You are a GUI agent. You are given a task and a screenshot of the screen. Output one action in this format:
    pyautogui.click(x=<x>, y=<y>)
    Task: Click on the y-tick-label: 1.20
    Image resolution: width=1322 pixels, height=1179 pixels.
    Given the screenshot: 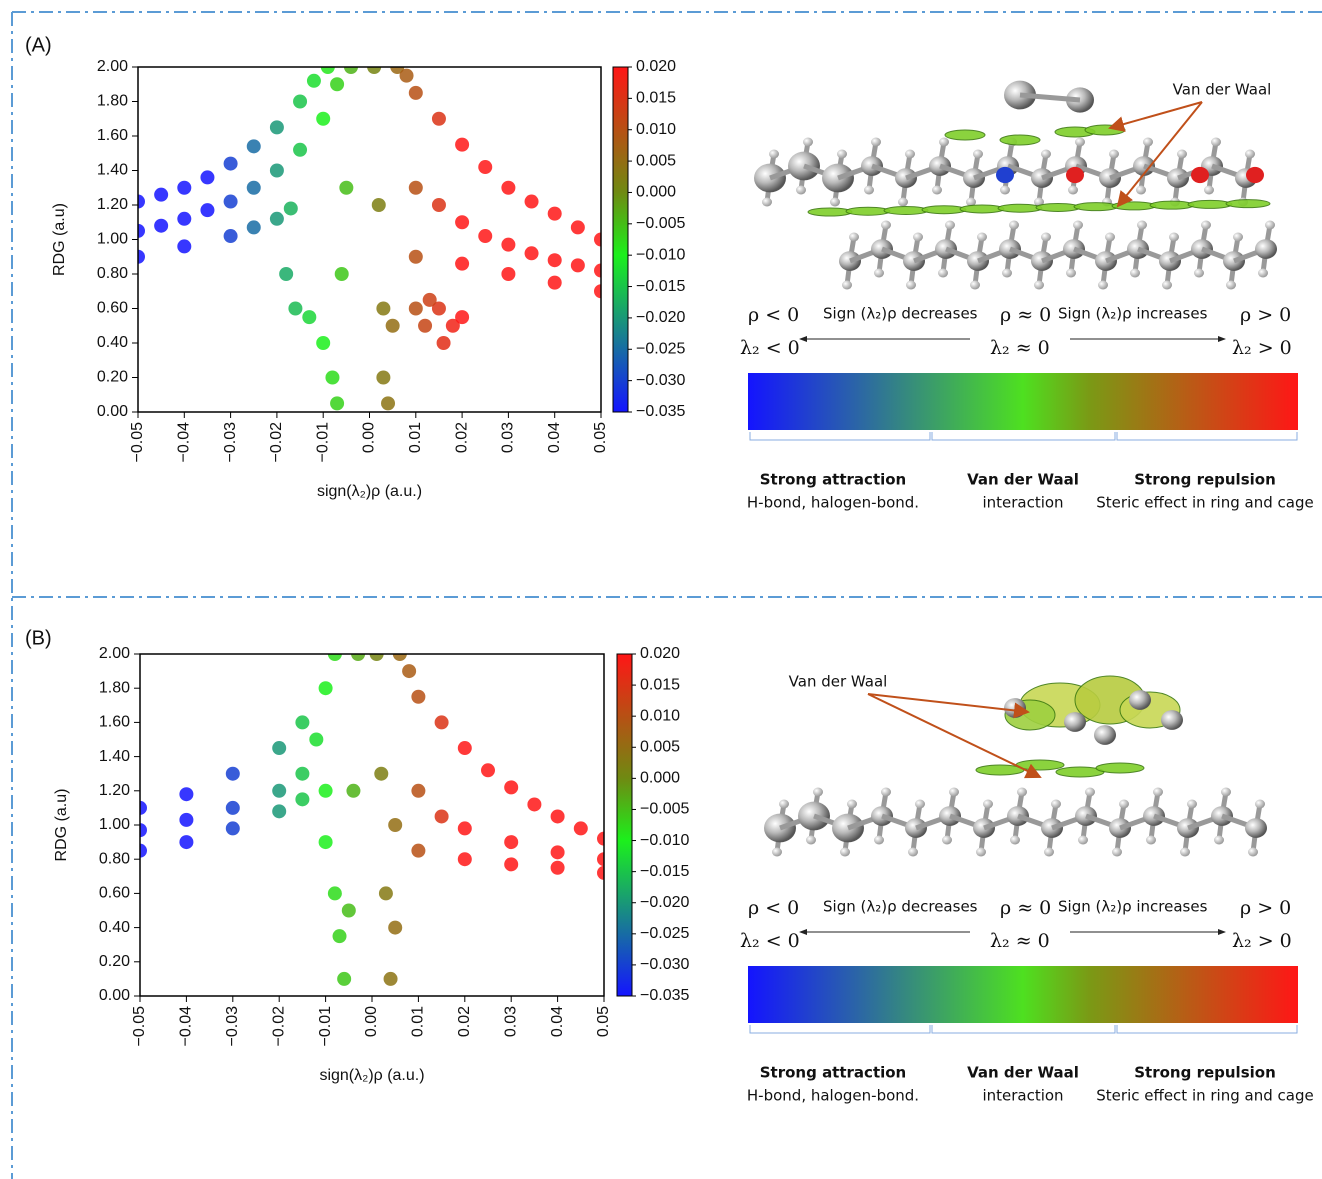 What is the action you would take?
    pyautogui.click(x=112, y=204)
    